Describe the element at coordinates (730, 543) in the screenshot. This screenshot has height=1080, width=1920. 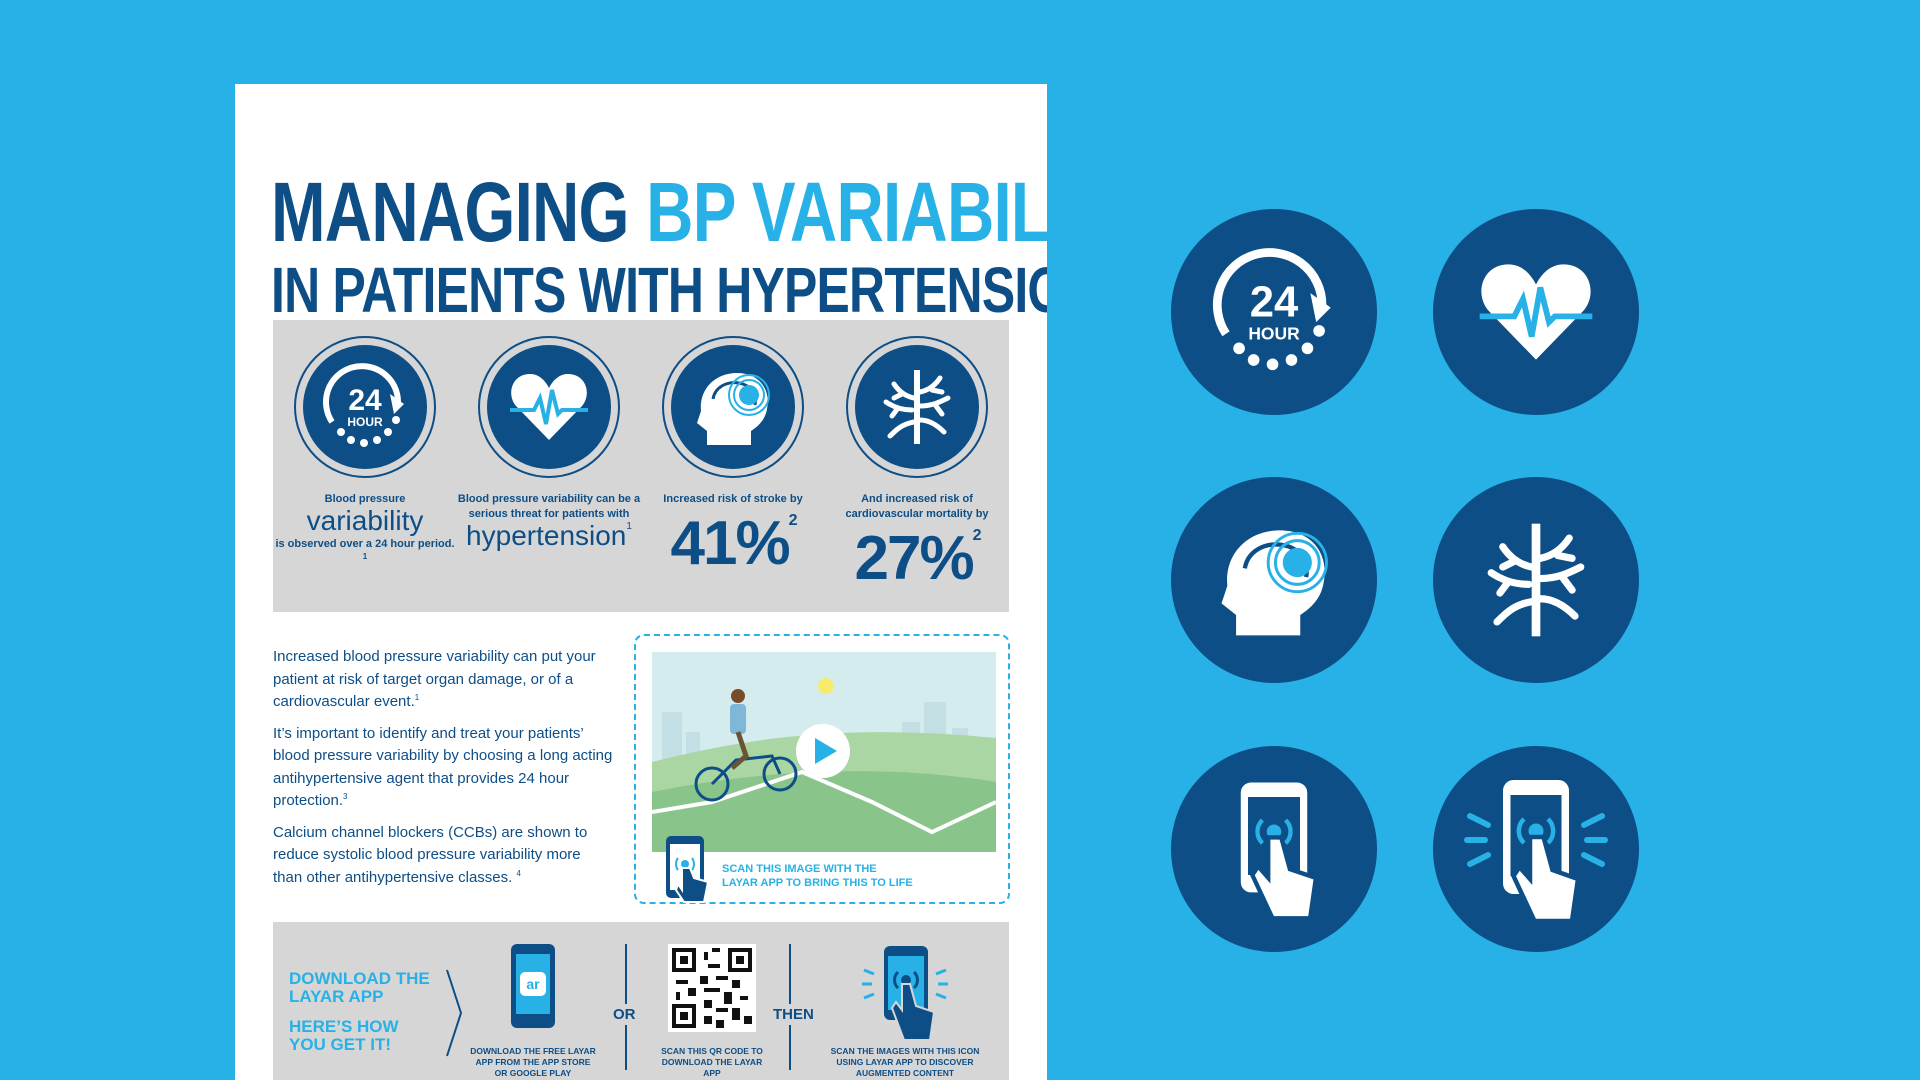
I see `stat-value: 41%` at that location.